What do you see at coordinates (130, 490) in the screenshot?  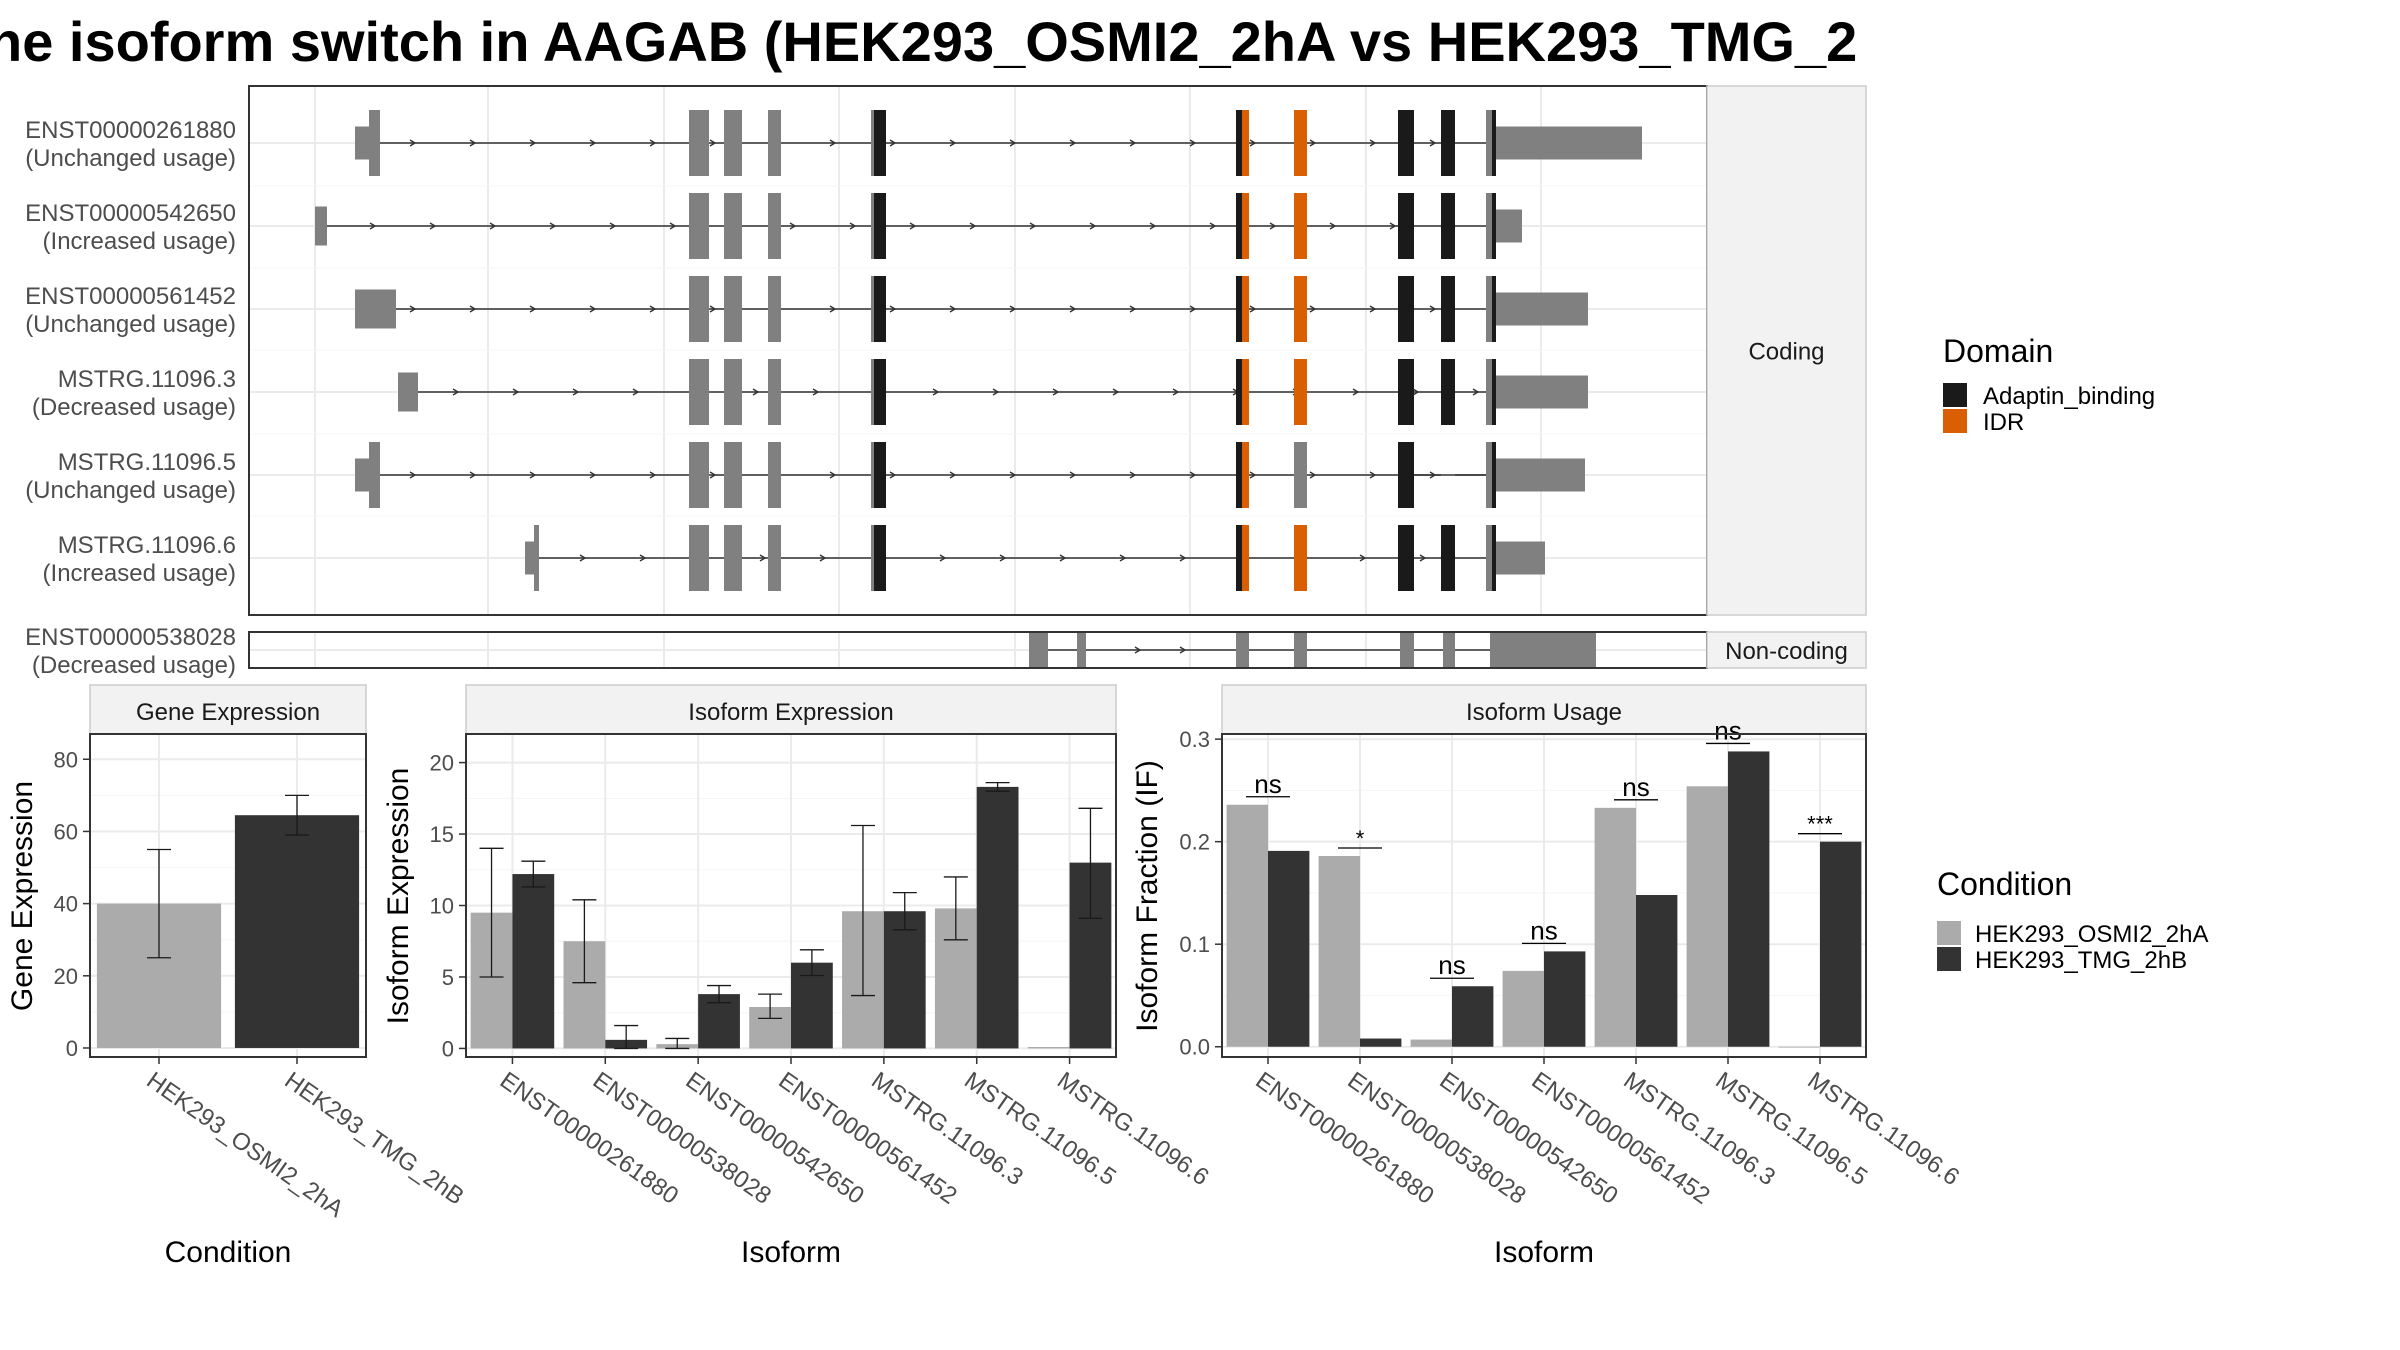 I see `transcript-usage-label: (Unchanged usage)` at bounding box center [130, 490].